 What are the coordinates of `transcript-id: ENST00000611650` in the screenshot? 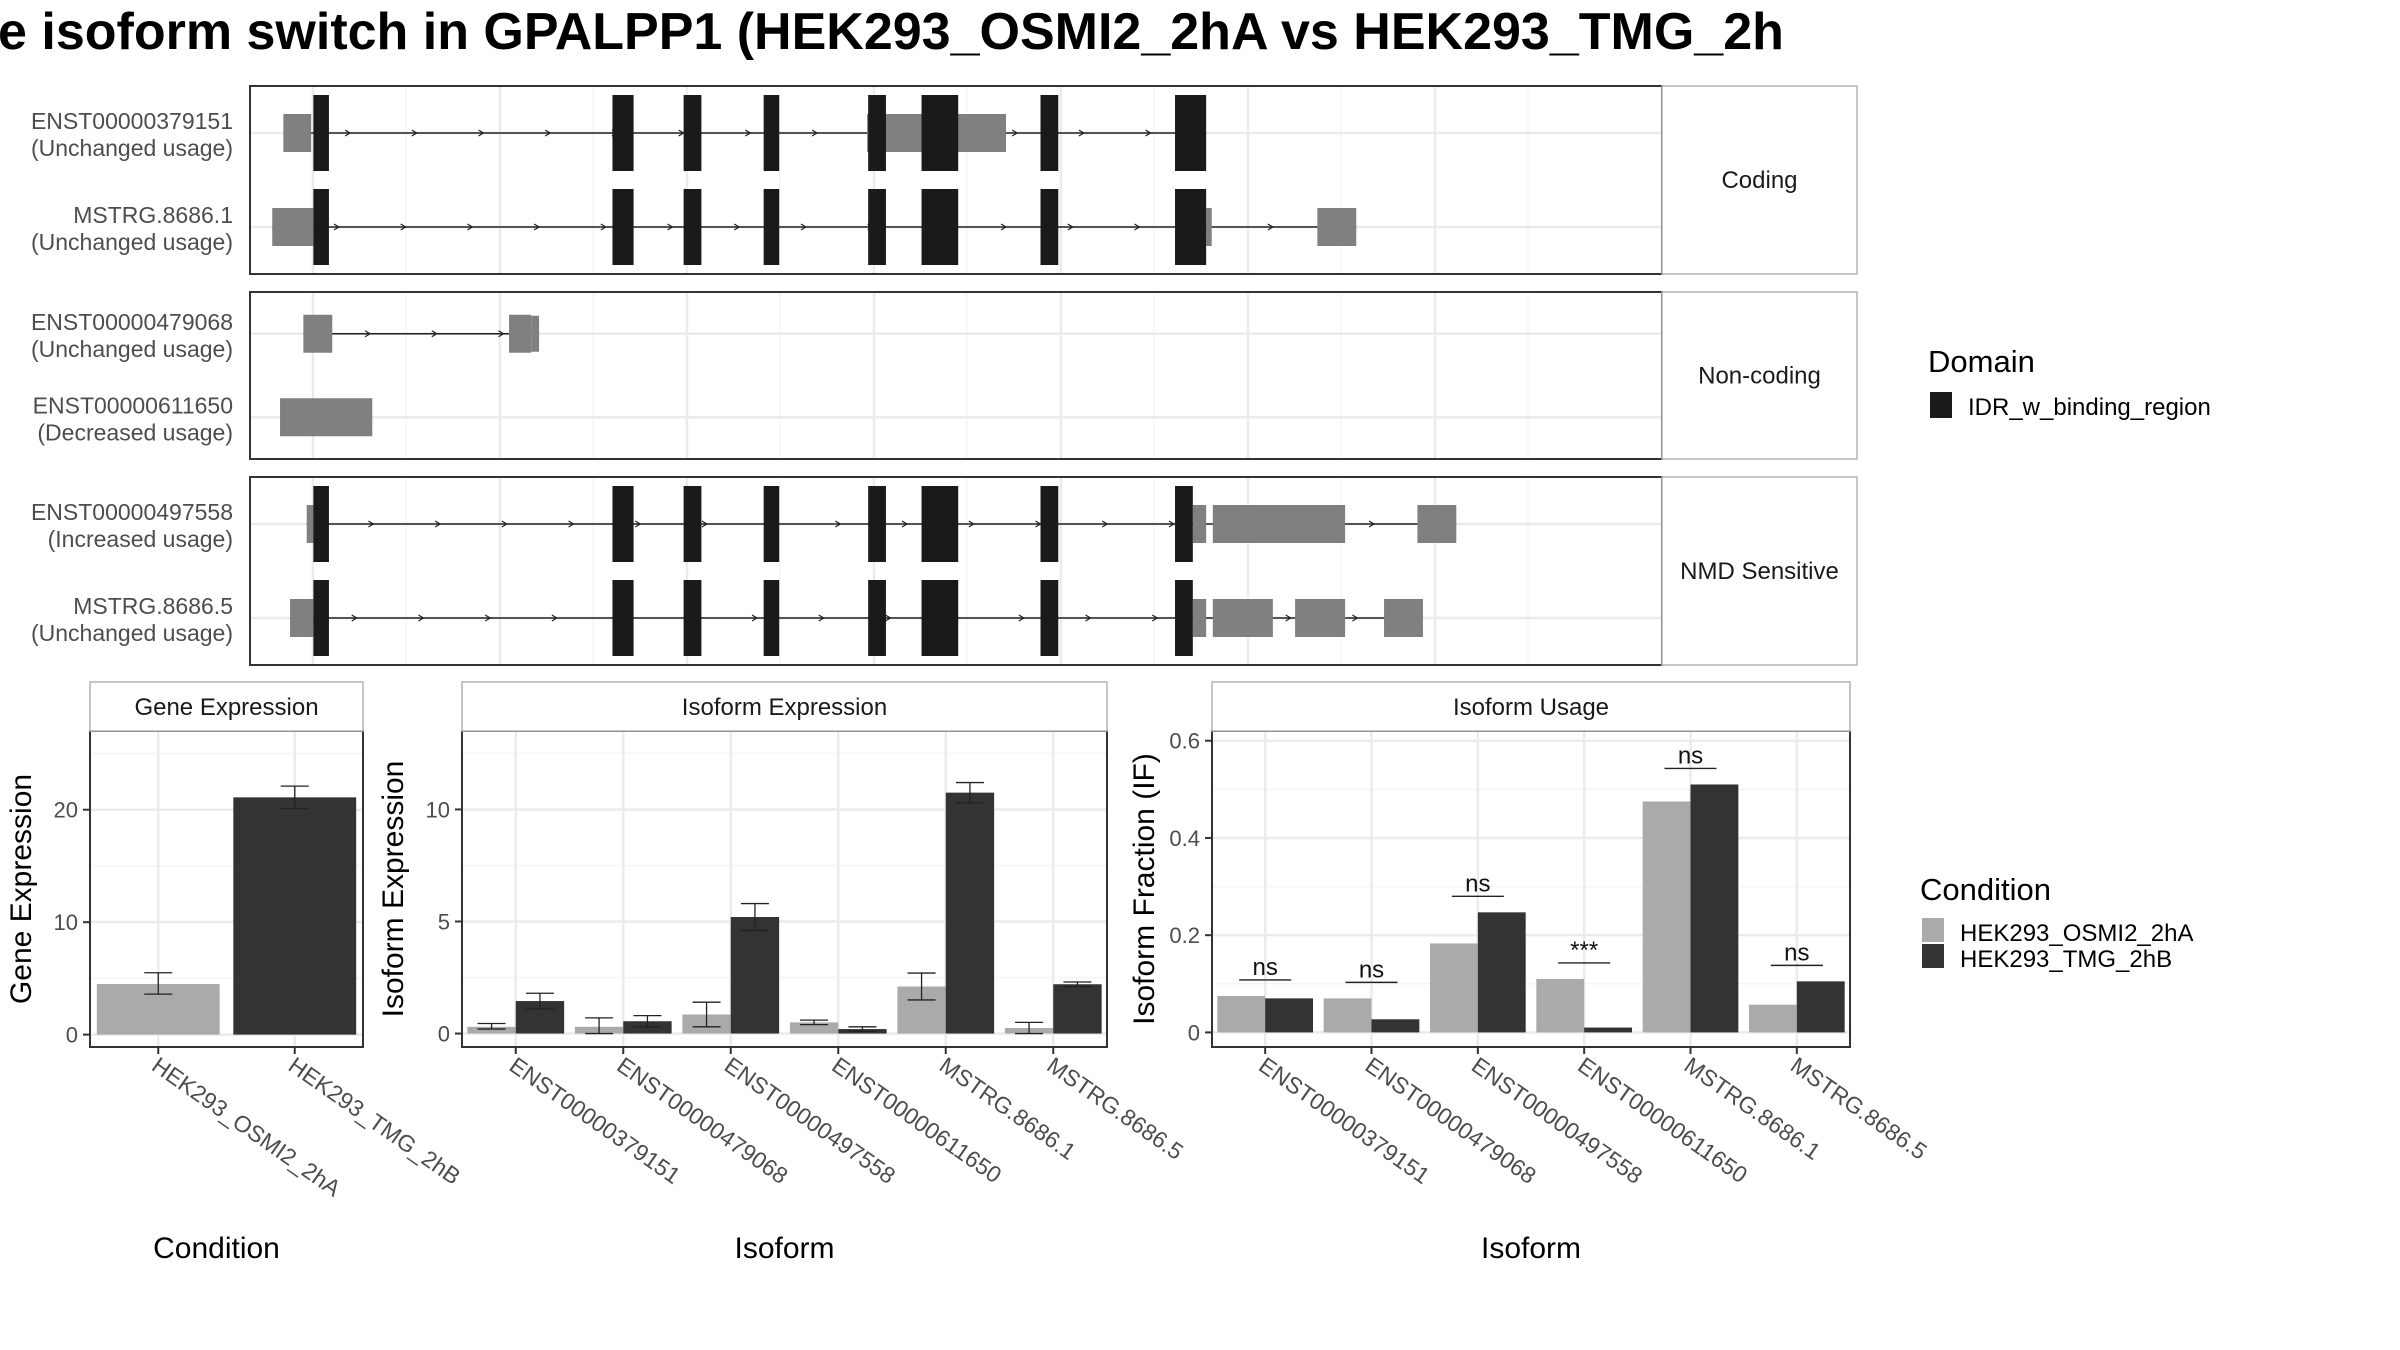 It's located at (133, 405).